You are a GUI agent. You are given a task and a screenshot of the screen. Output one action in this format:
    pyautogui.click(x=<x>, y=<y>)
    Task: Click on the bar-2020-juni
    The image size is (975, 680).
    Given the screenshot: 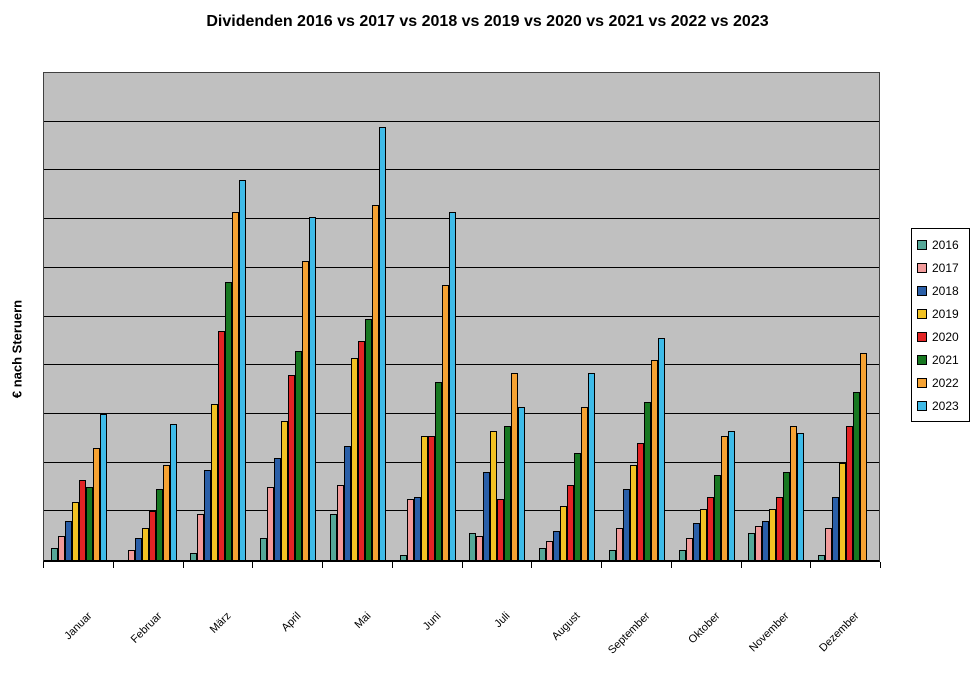 What is the action you would take?
    pyautogui.click(x=431, y=497)
    